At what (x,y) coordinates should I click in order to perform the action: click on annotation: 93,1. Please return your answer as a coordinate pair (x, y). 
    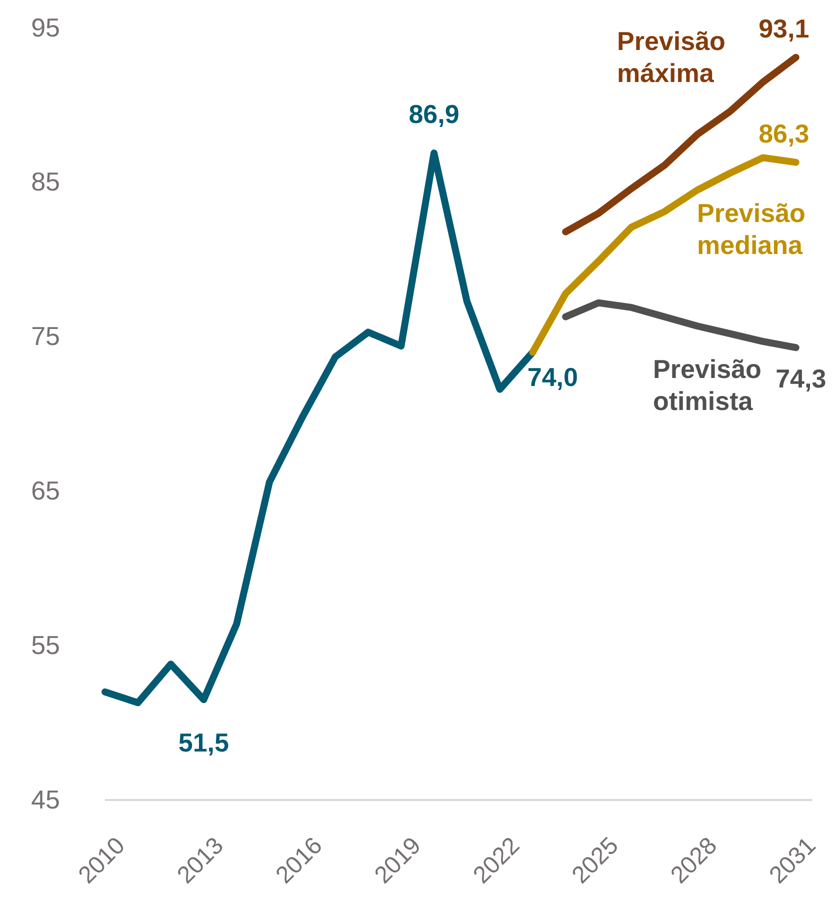
    Looking at the image, I should click on (784, 28).